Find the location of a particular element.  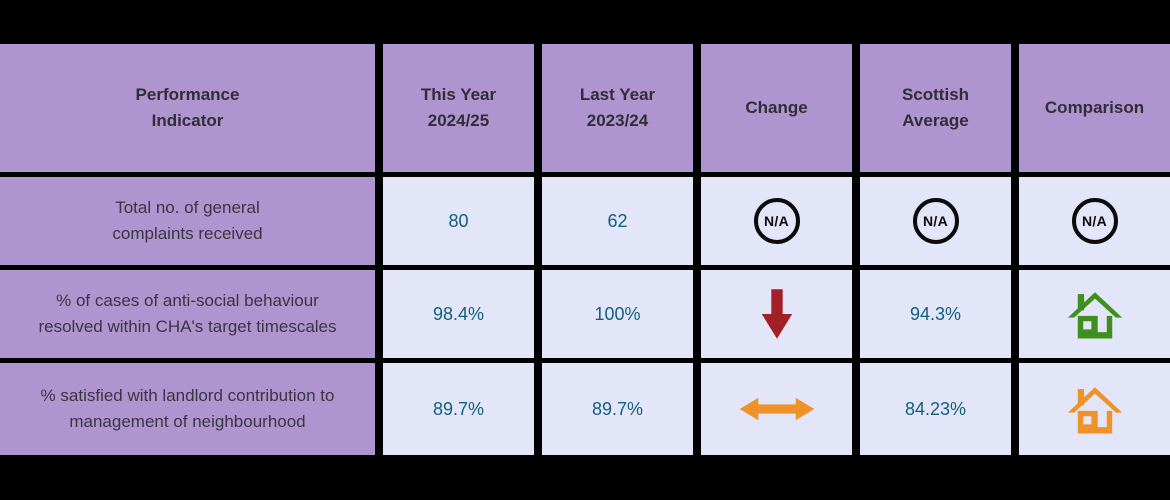

row-label-complaints: Total no. of general complaints received is located at coordinates (187, 221).